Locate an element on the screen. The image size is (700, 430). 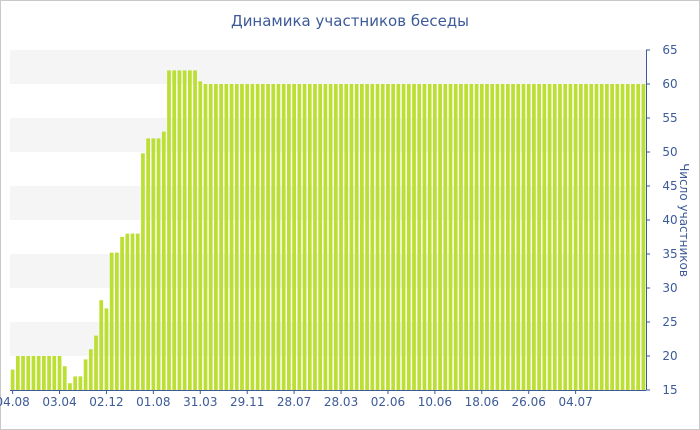
y-tick-label: 40 is located at coordinates (669, 220).